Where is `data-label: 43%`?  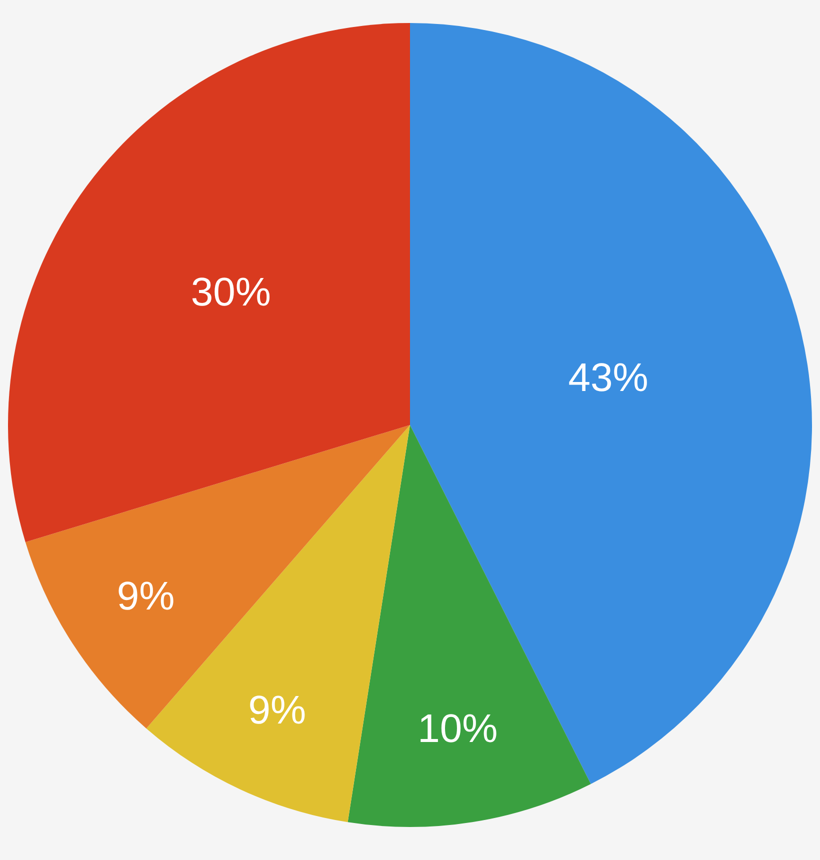 data-label: 43% is located at coordinates (608, 378).